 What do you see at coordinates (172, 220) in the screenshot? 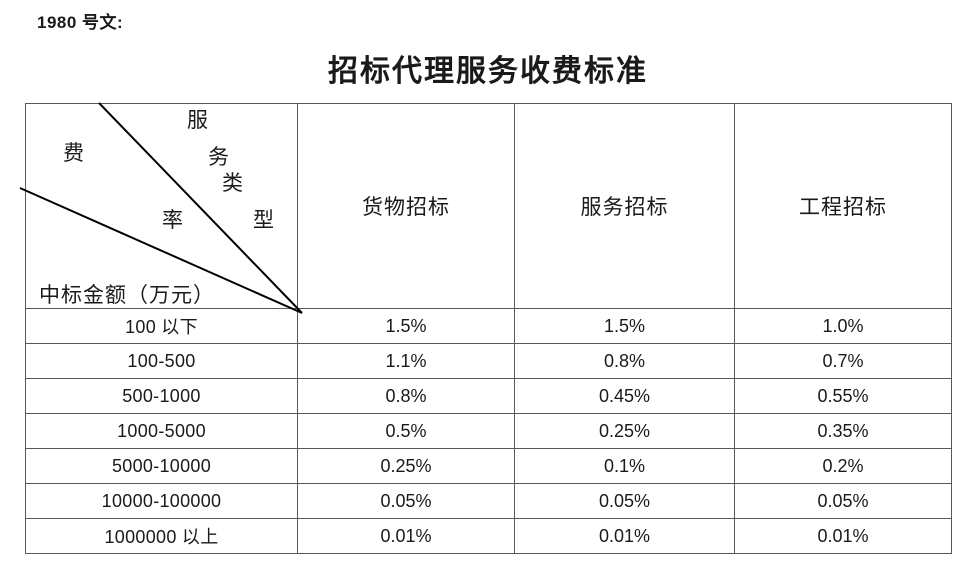
I see `rate-axis-char-2: 率` at bounding box center [172, 220].